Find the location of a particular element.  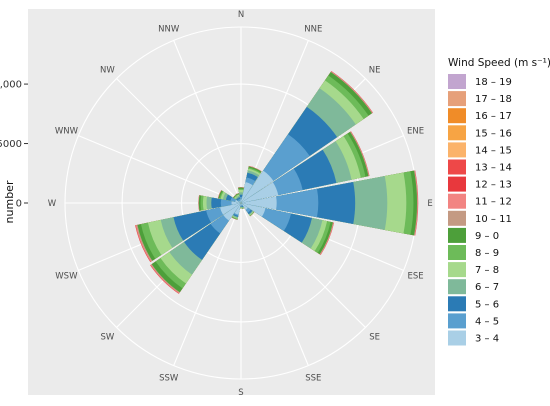

direction-label-sse: SSE is located at coordinates (313, 379).